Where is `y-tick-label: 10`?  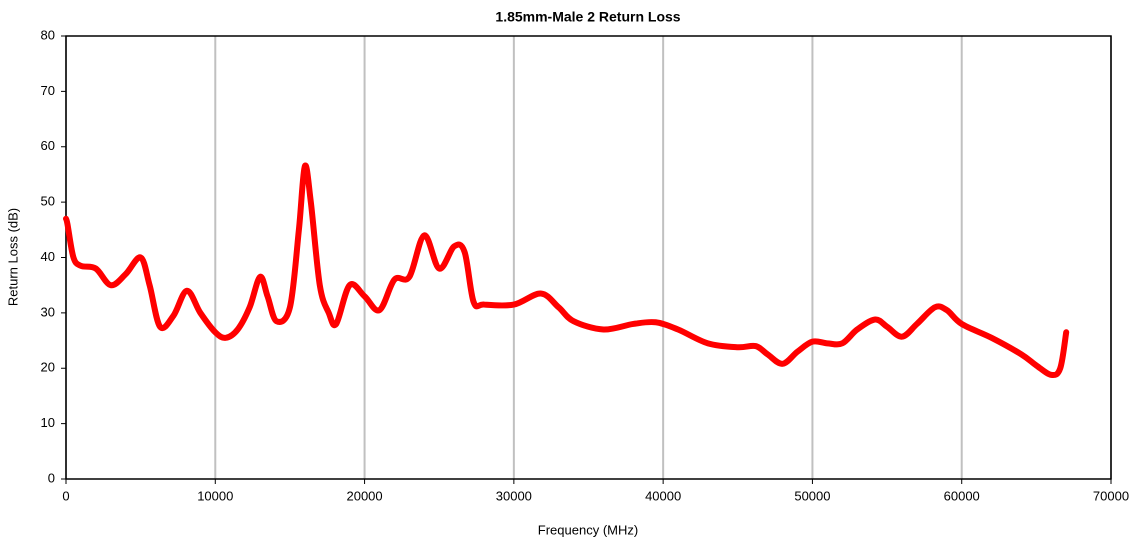 y-tick-label: 10 is located at coordinates (48, 422).